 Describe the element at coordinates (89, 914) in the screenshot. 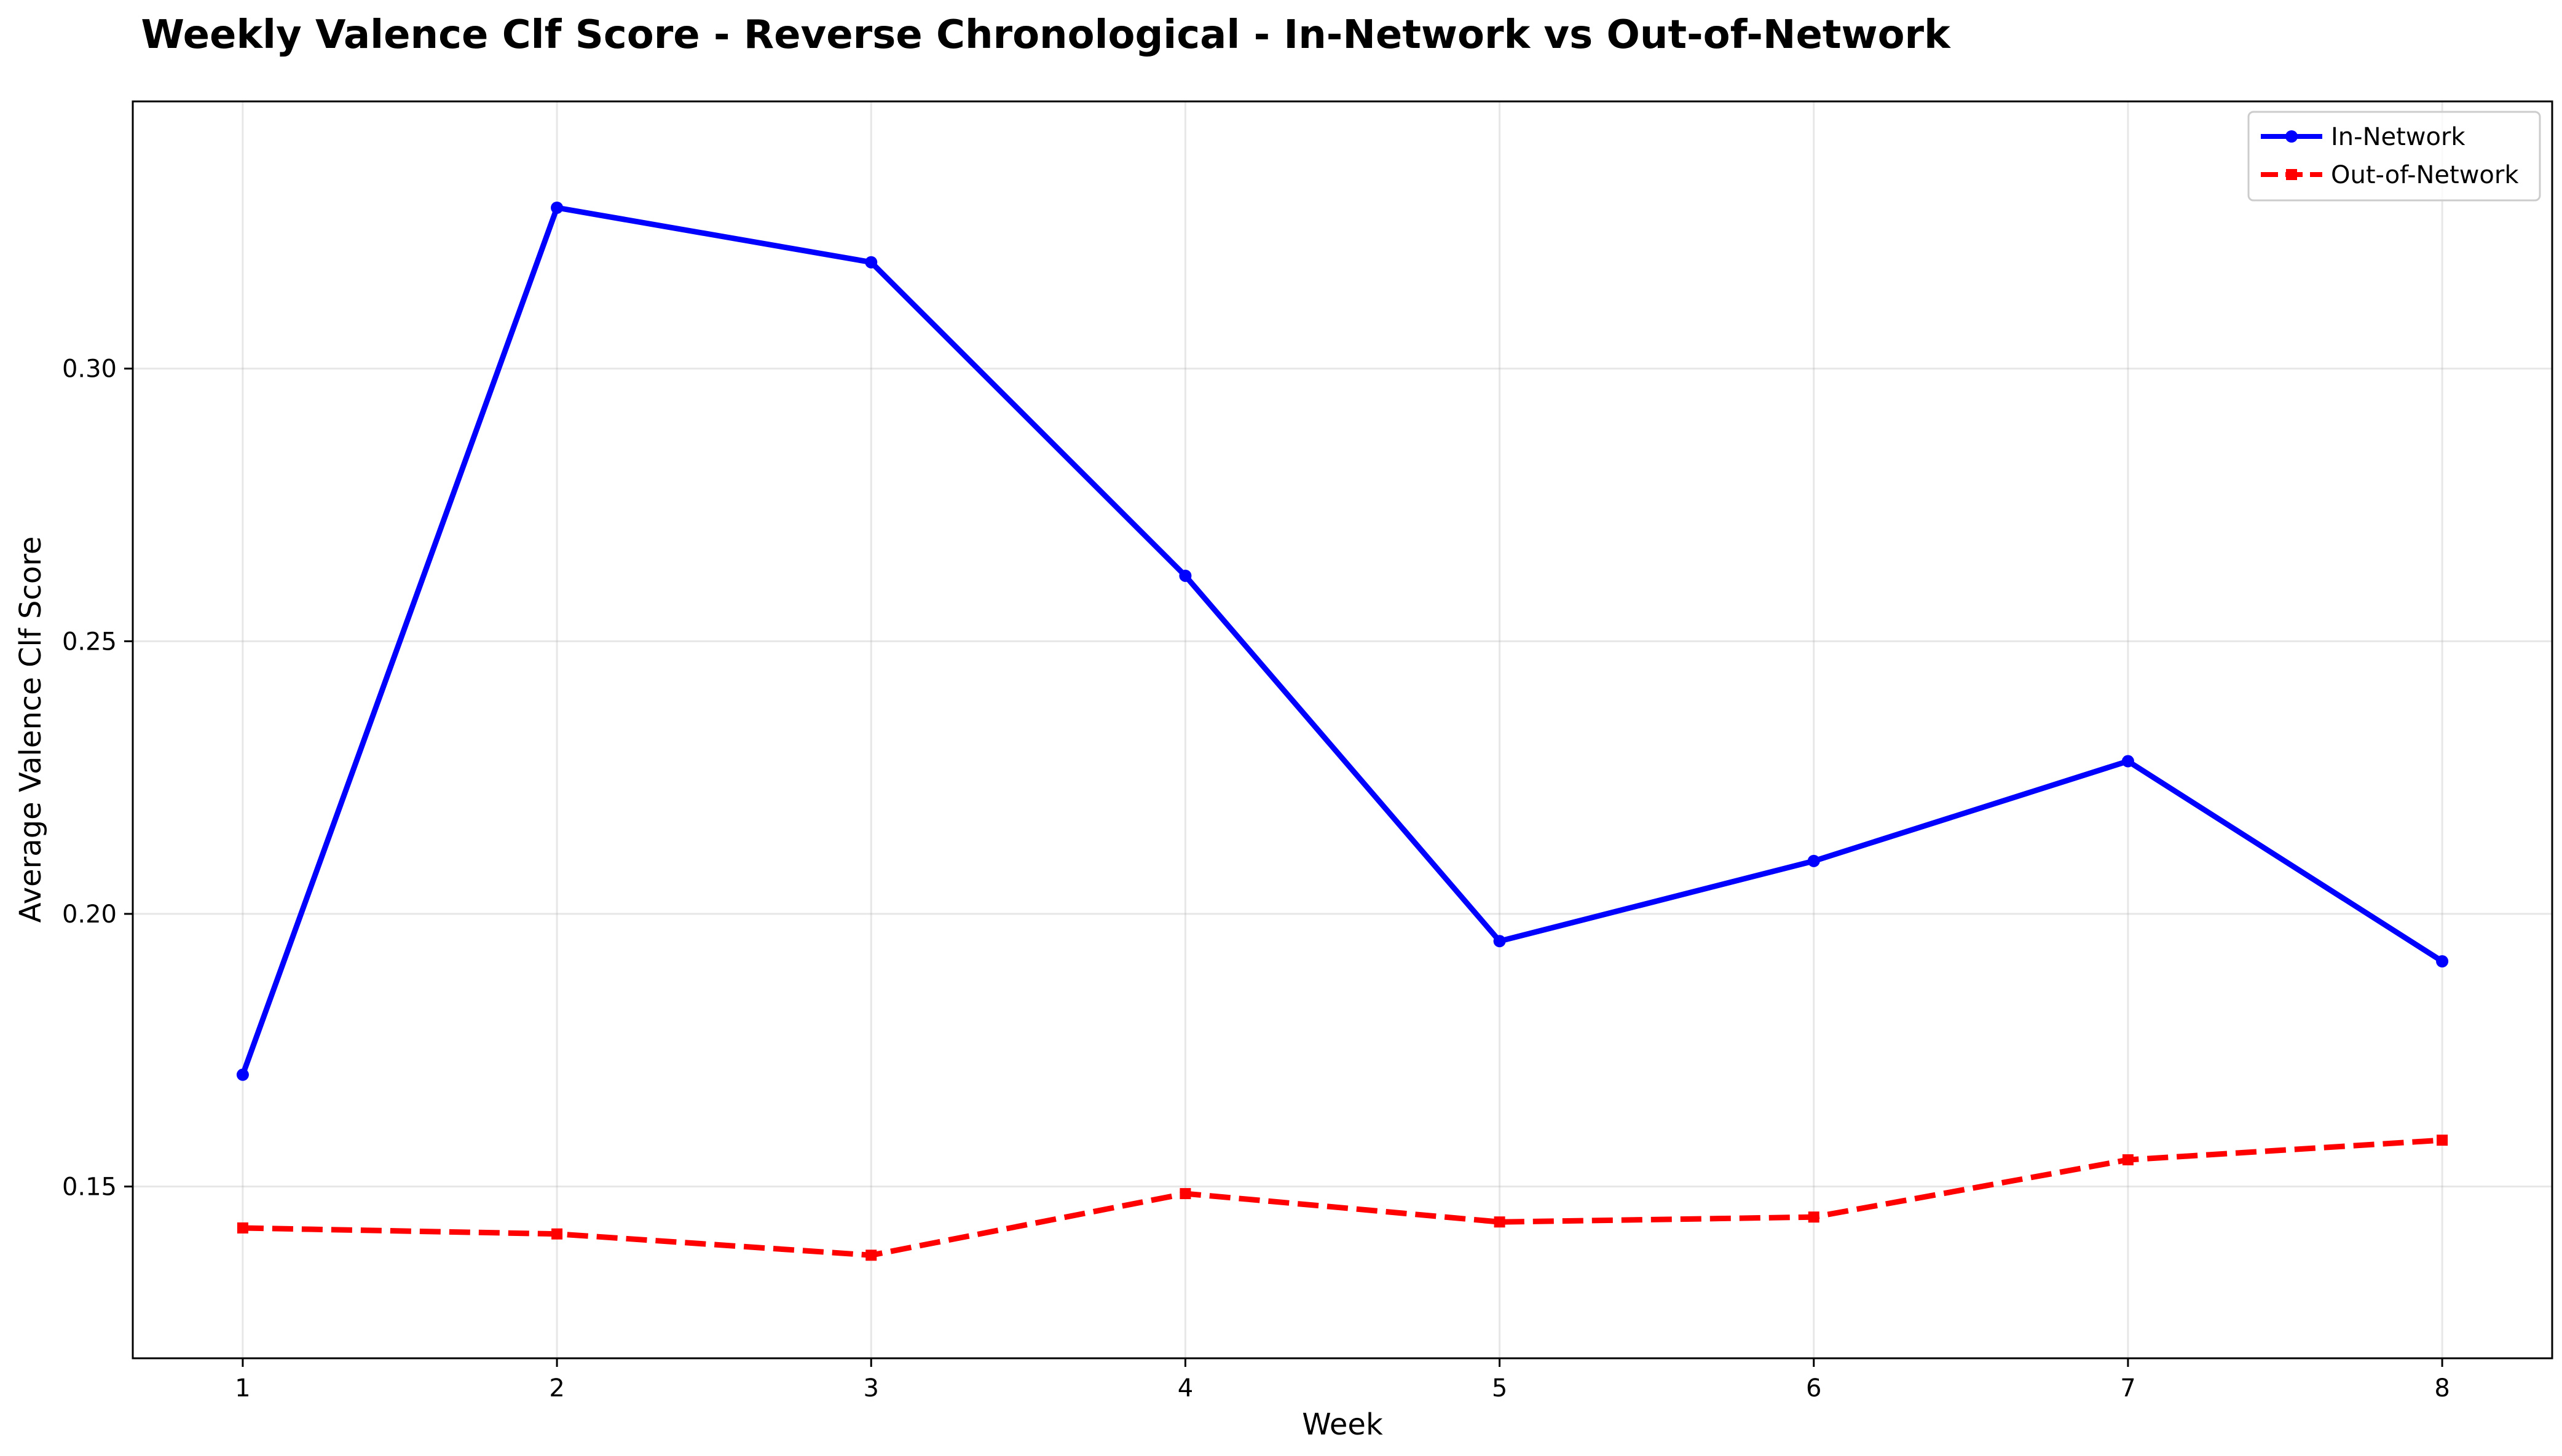

I see `y-tick-label: 0.20` at that location.